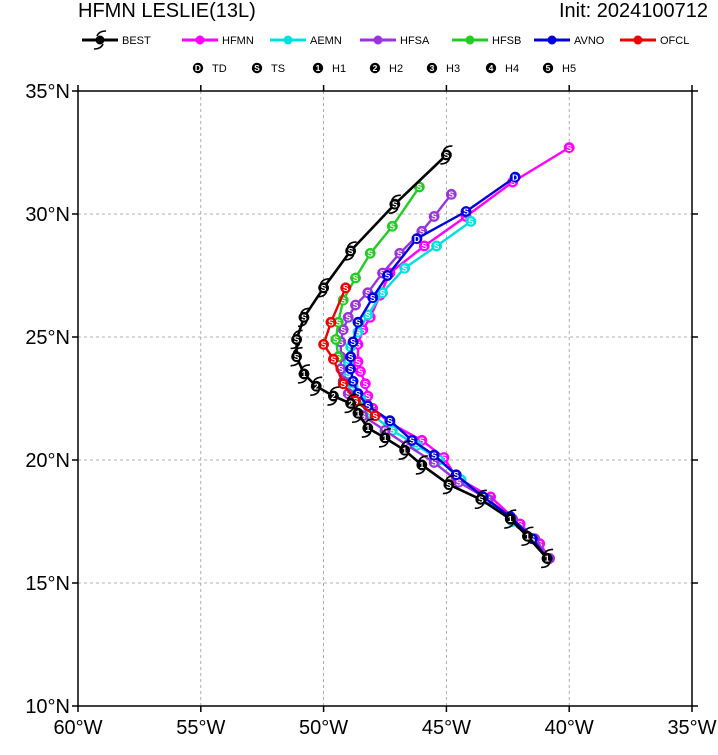 This screenshot has height=755, width=718. What do you see at coordinates (47, 584) in the screenshot?
I see `y-tick-label: 15°N` at bounding box center [47, 584].